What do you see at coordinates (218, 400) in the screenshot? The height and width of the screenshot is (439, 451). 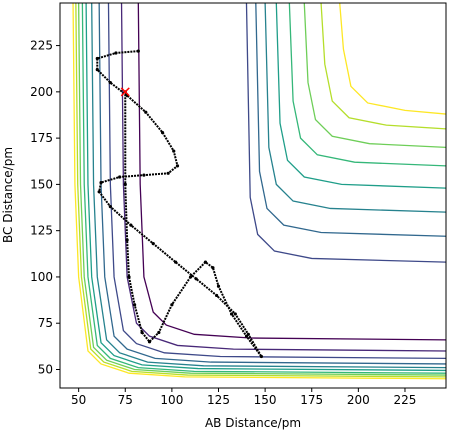 I see `x-tick-label: 125` at bounding box center [218, 400].